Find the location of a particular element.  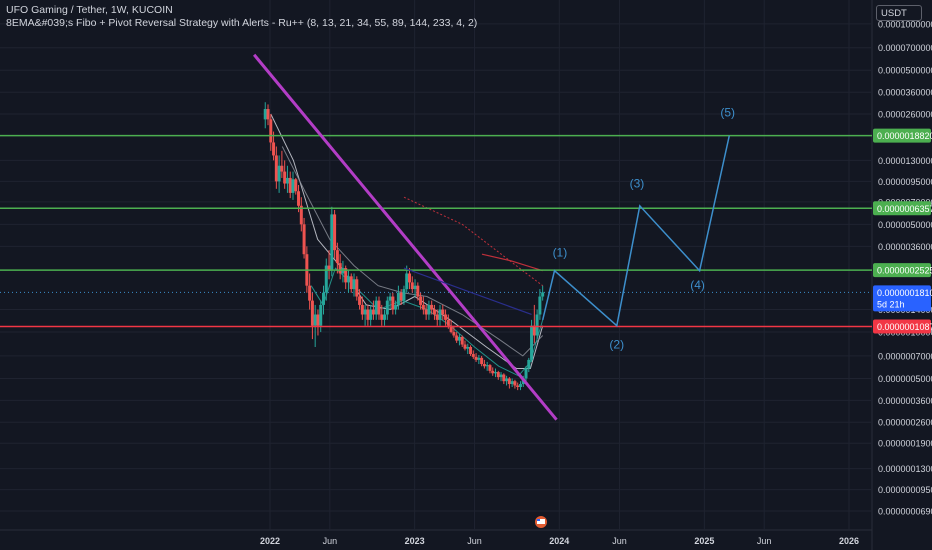

y-tick-label: 0.0000500000 is located at coordinates (905, 71).